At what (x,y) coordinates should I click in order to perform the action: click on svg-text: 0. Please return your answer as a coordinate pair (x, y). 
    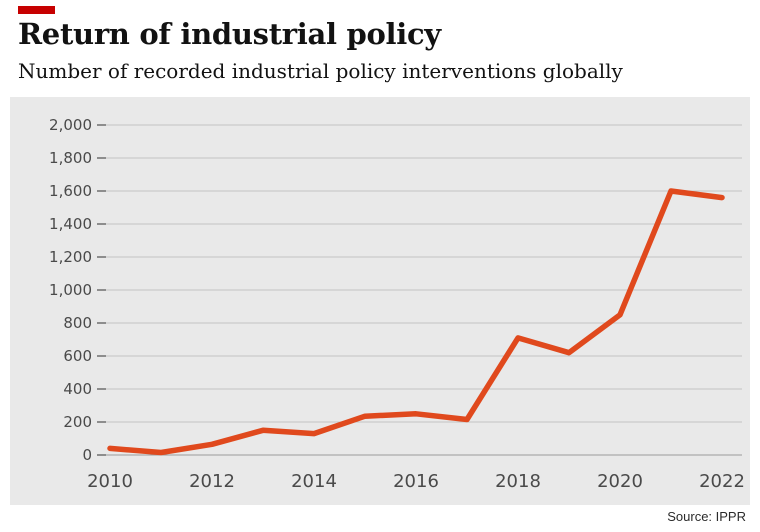
    Looking at the image, I should click on (87, 455).